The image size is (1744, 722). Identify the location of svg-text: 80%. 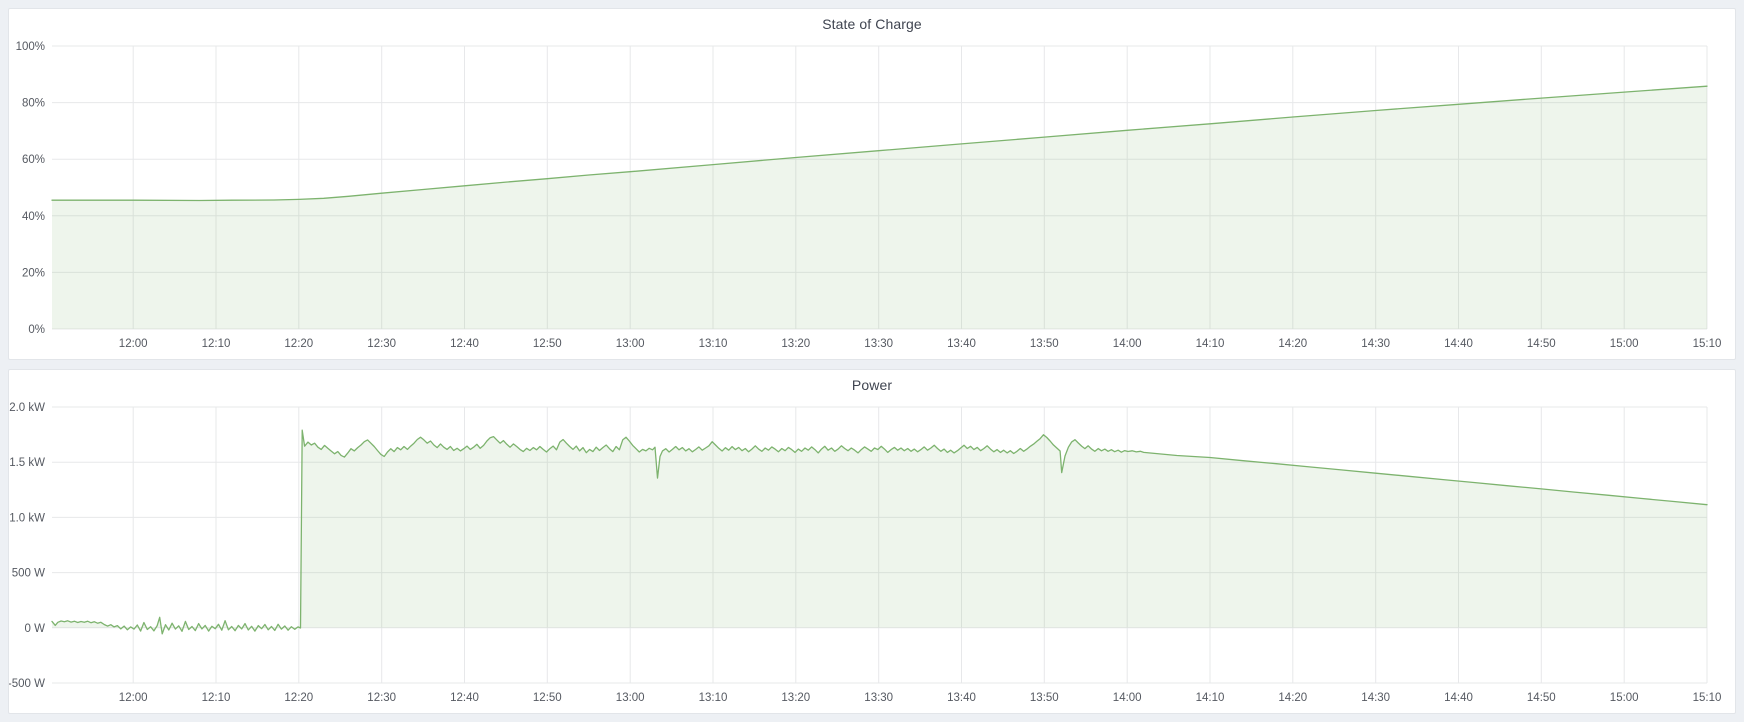
(33, 104).